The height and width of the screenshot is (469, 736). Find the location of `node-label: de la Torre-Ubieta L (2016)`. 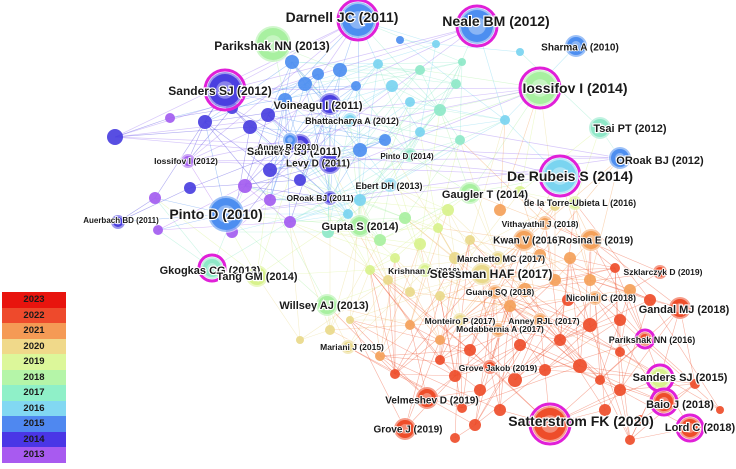

node-label: de la Torre-Ubieta L (2016) is located at coordinates (580, 203).